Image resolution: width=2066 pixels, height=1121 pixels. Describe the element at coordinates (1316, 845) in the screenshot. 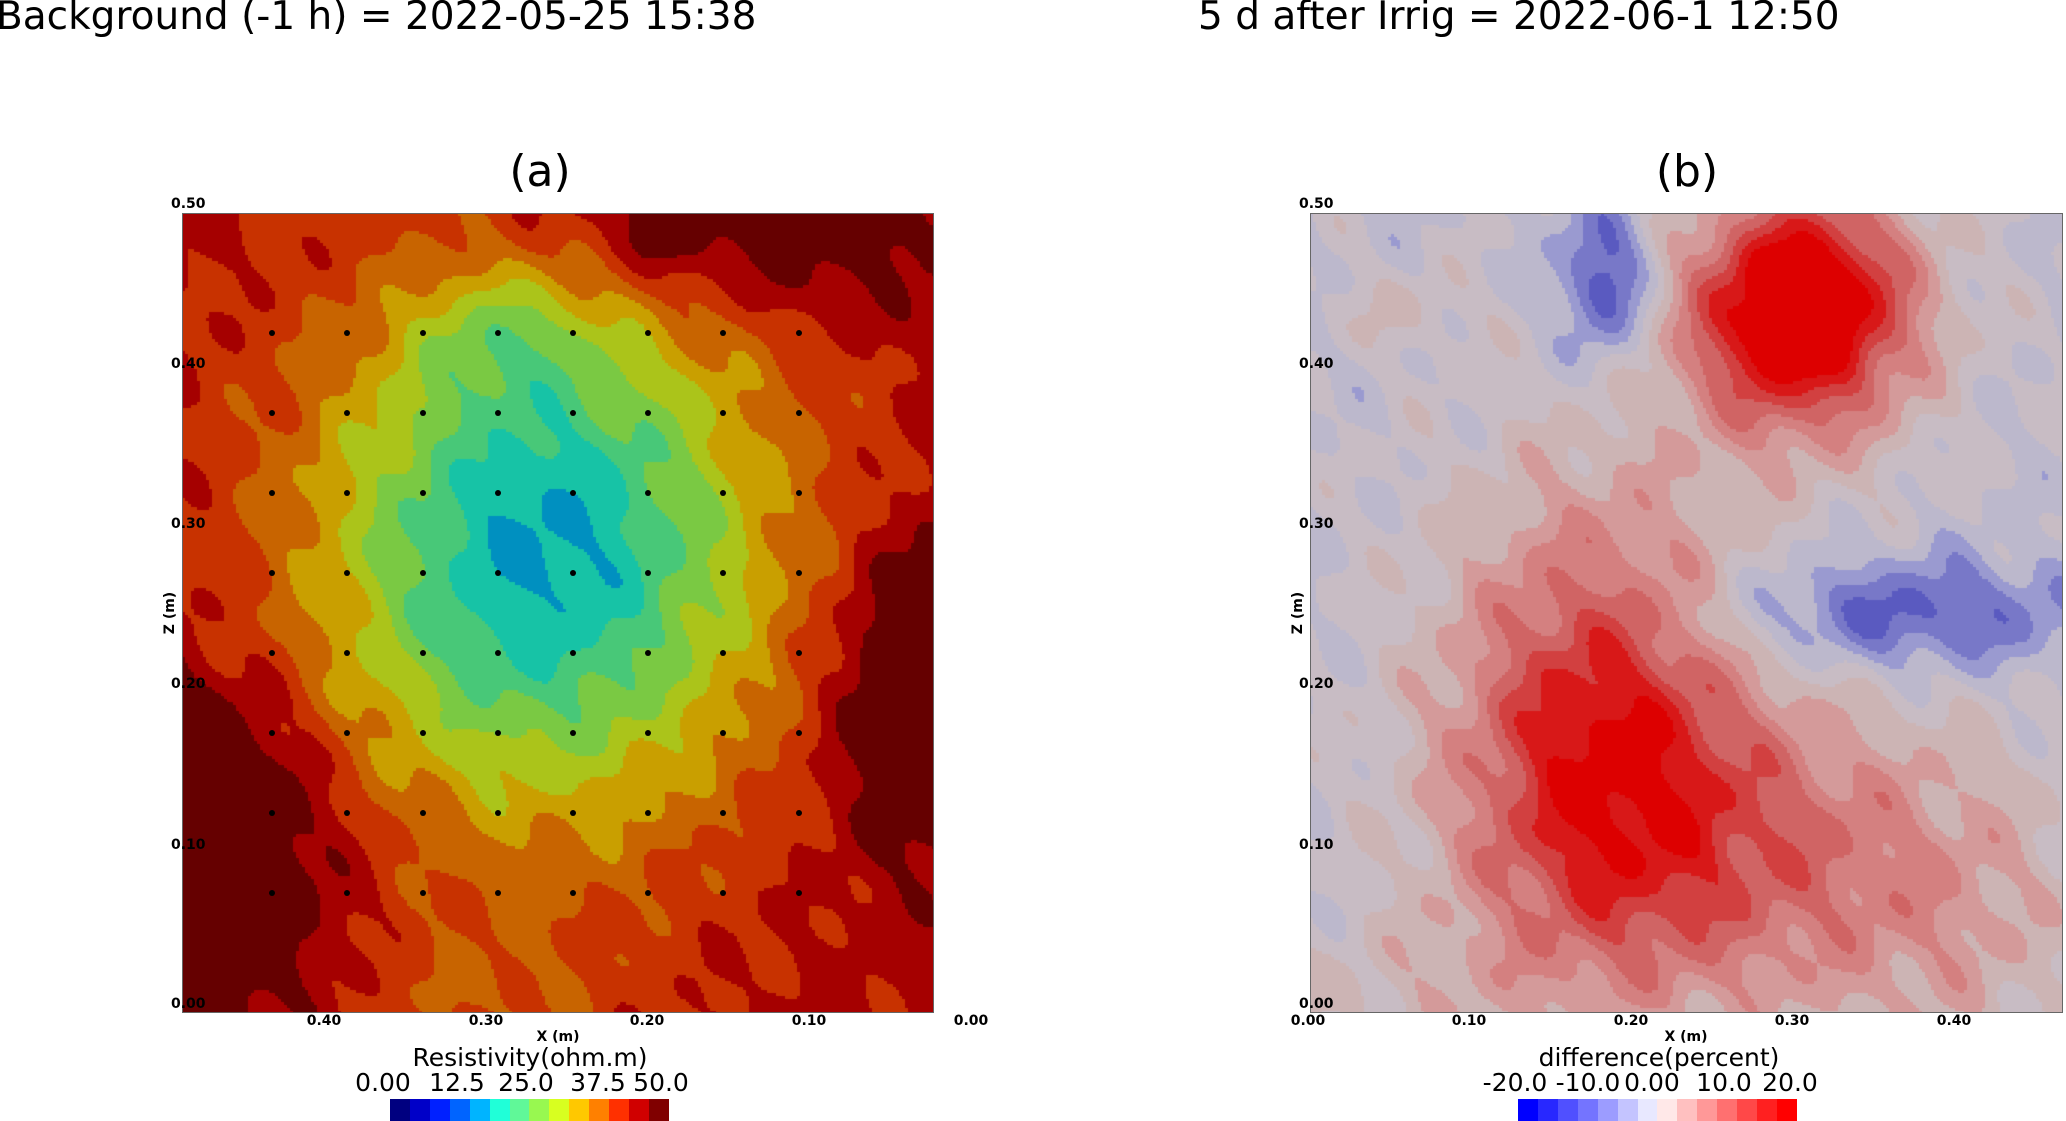

I see `z-tick-b: 0.10` at that location.